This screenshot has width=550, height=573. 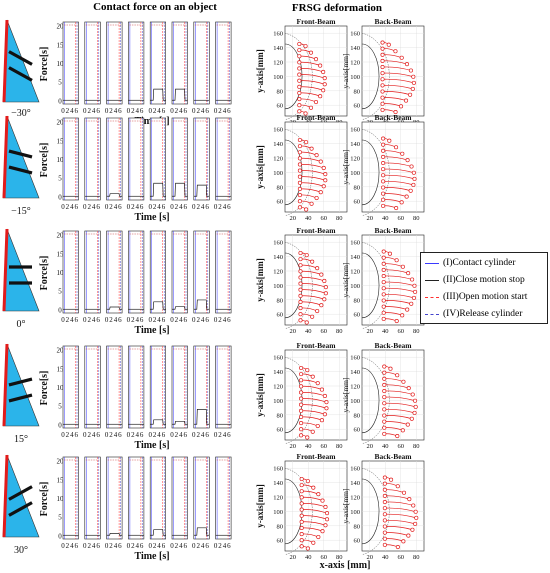 What do you see at coordinates (278, 372) in the screenshot?
I see `y-tick-label: 140` at bounding box center [278, 372].